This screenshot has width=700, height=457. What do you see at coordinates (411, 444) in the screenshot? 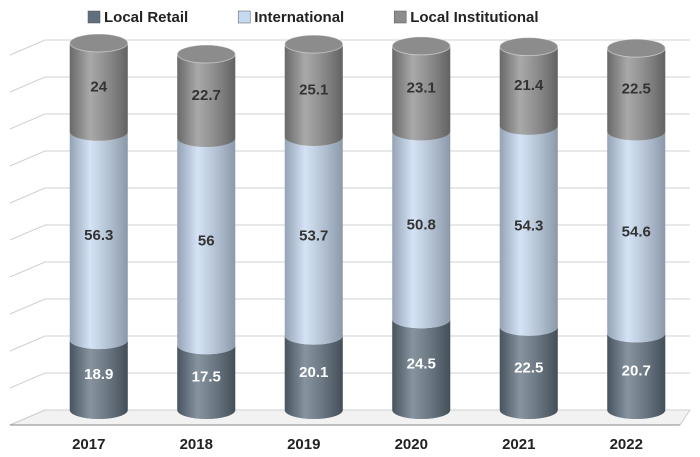
I see `x-tick-label: 2020` at bounding box center [411, 444].